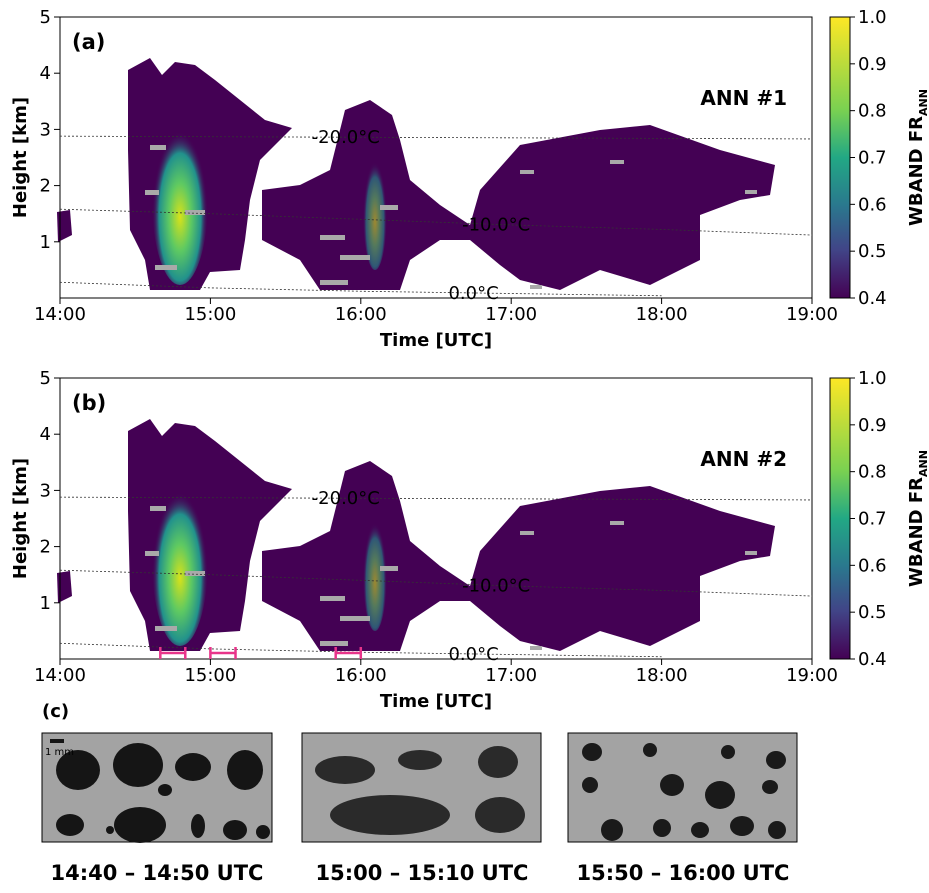  What do you see at coordinates (89, 403) in the screenshot?
I see `panel-label: (b)` at bounding box center [89, 403].